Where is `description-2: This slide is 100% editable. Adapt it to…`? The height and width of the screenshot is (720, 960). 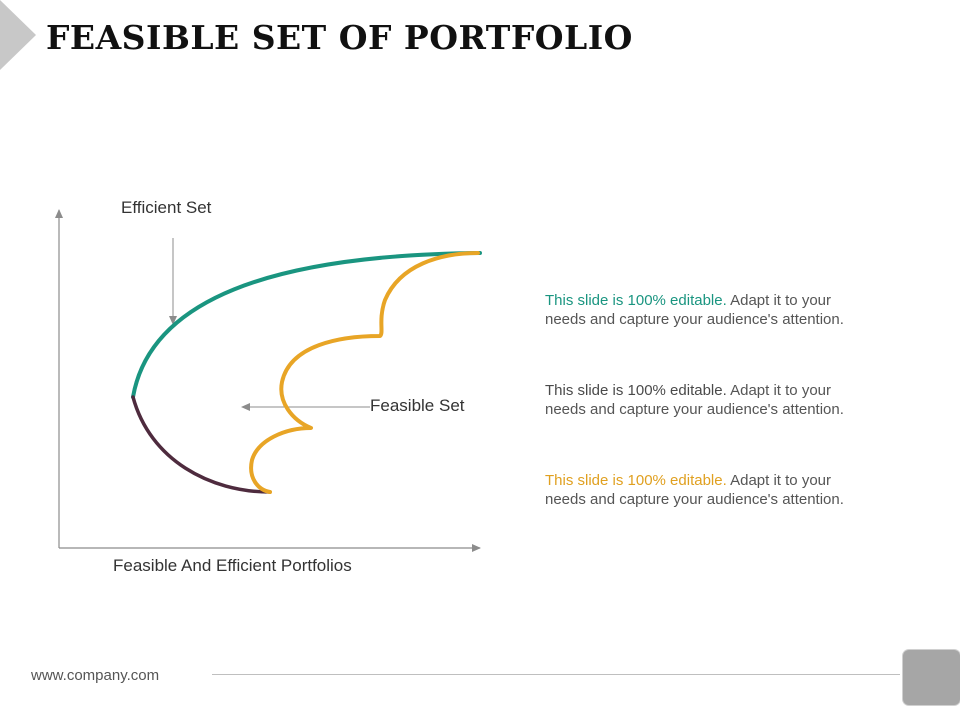 description-2: This slide is 100% editable. Adapt it to… is located at coordinates (705, 400).